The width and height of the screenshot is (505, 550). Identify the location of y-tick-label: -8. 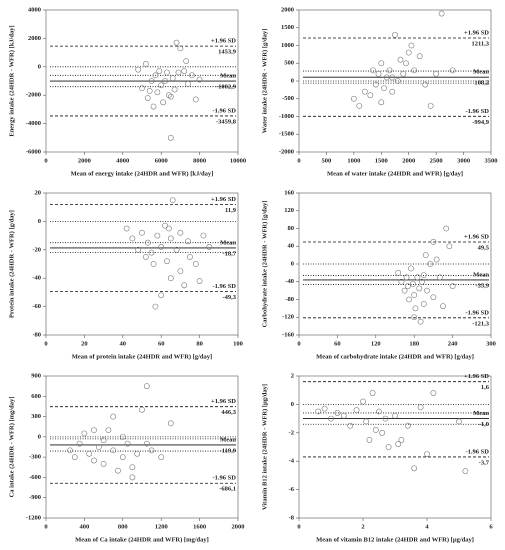
(292, 517).